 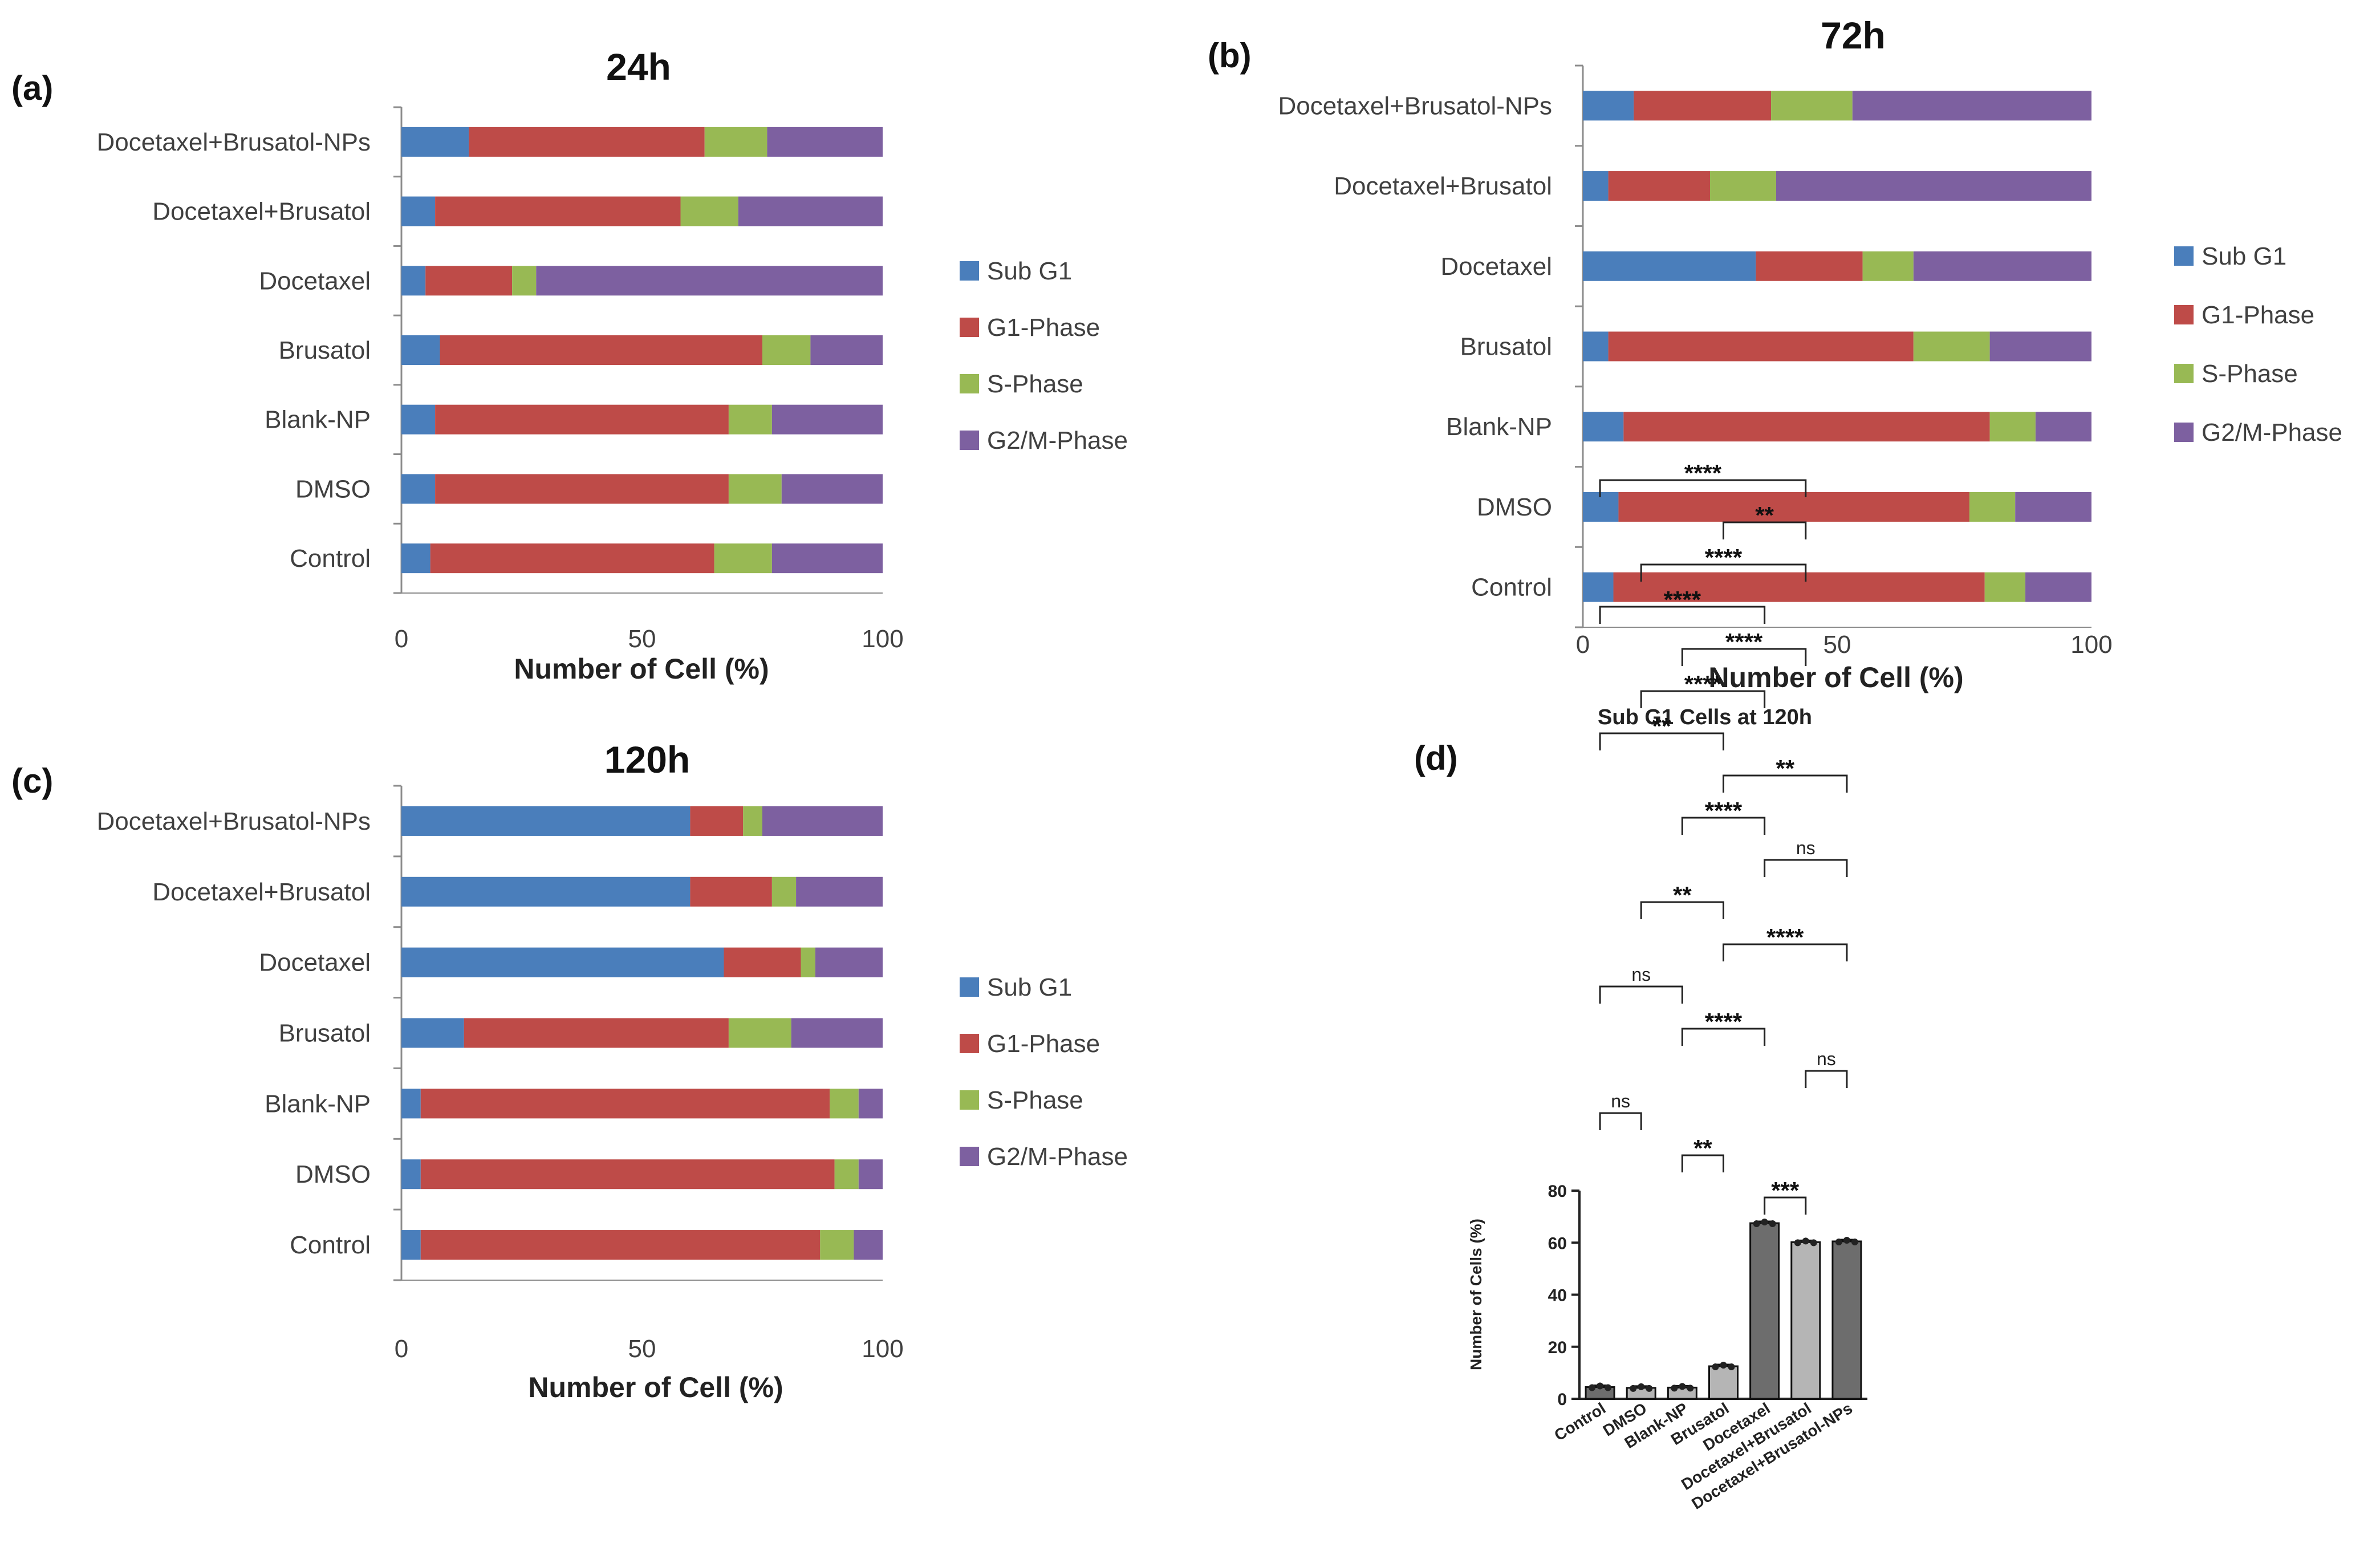 I want to click on bar-docetaxel-brusatol-s-phase, so click(x=1743, y=186).